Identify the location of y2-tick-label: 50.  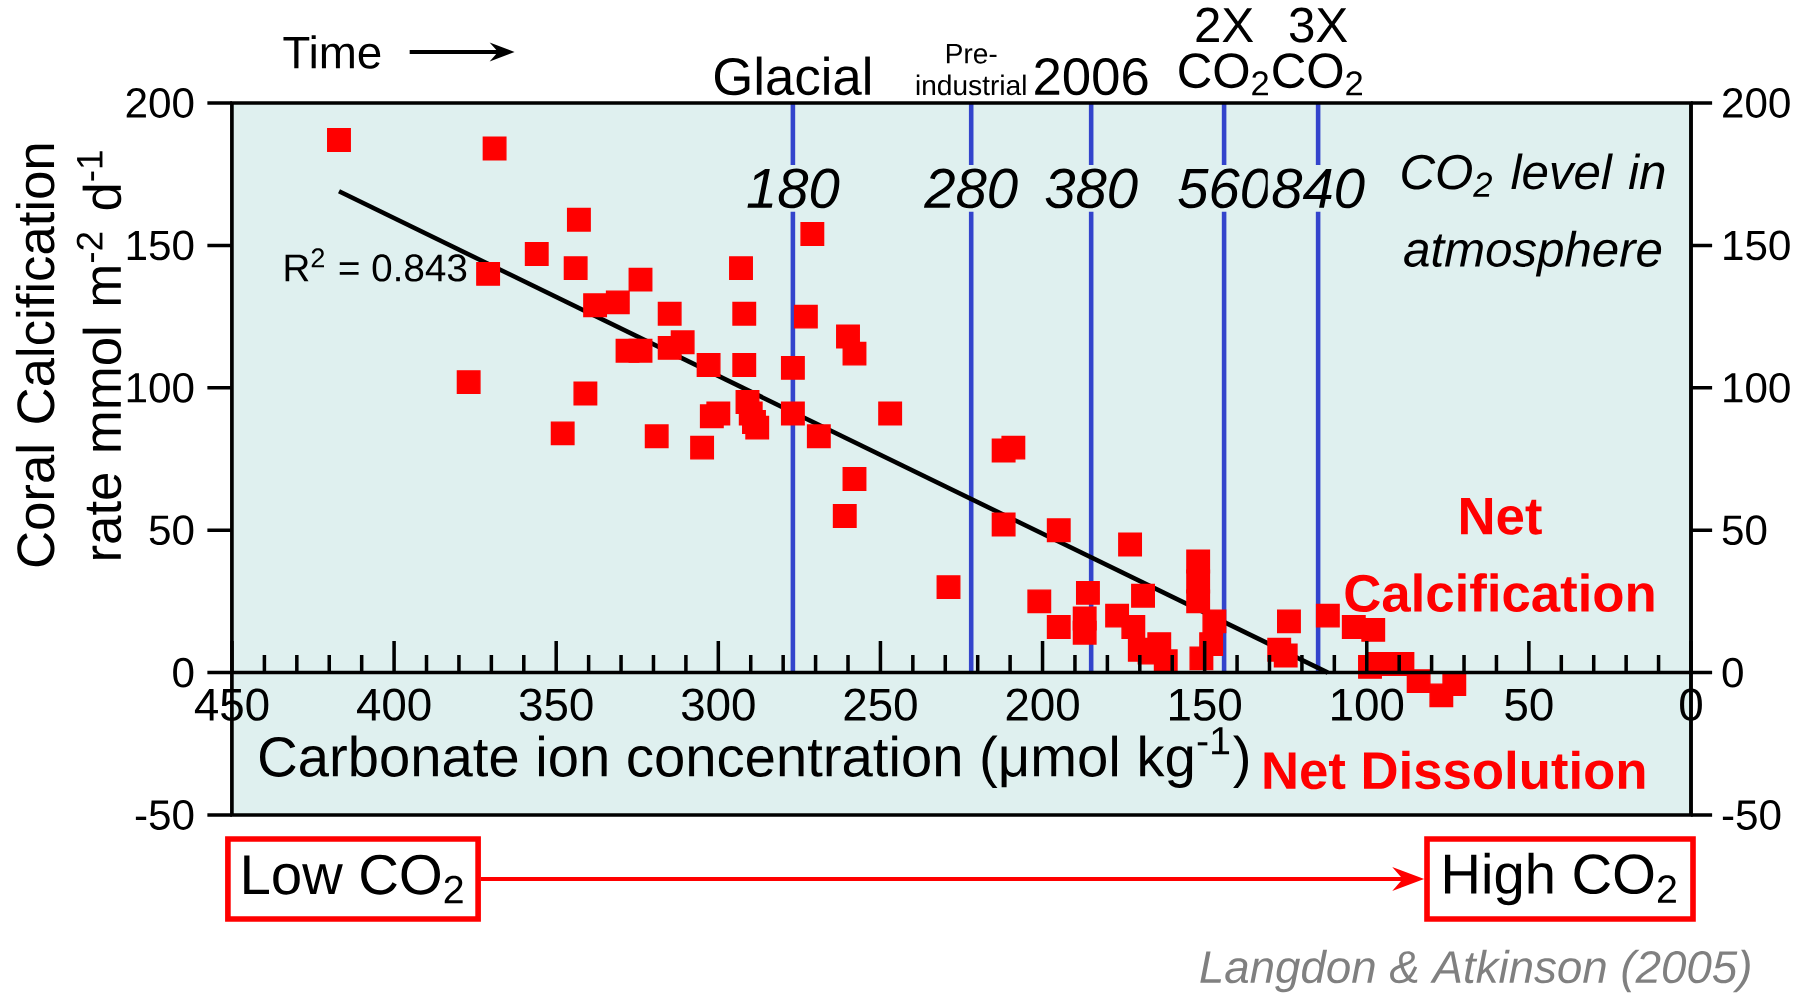
(1744, 530).